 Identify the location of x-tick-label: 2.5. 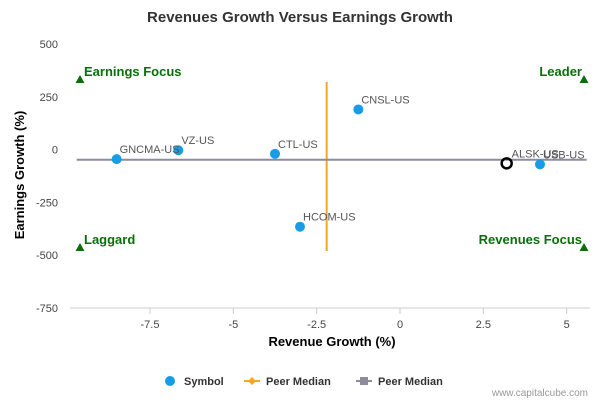
(483, 325).